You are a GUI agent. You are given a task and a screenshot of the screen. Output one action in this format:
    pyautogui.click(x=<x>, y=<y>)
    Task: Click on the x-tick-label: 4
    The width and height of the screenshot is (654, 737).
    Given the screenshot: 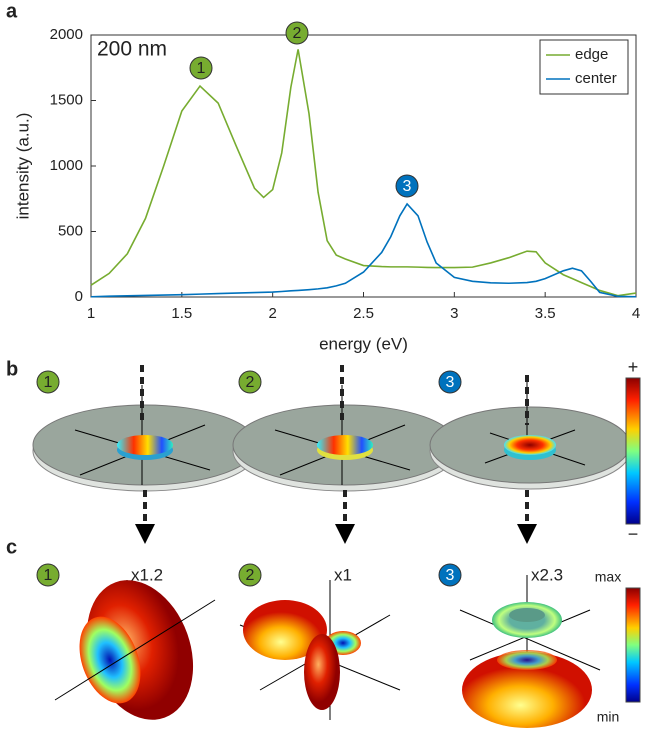 What is the action you would take?
    pyautogui.click(x=636, y=313)
    